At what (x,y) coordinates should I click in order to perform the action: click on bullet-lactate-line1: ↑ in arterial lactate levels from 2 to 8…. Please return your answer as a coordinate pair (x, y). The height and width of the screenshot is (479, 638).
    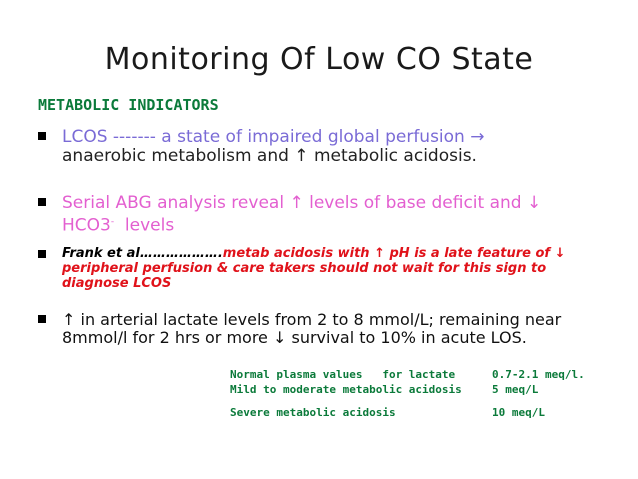
    Looking at the image, I should click on (312, 319).